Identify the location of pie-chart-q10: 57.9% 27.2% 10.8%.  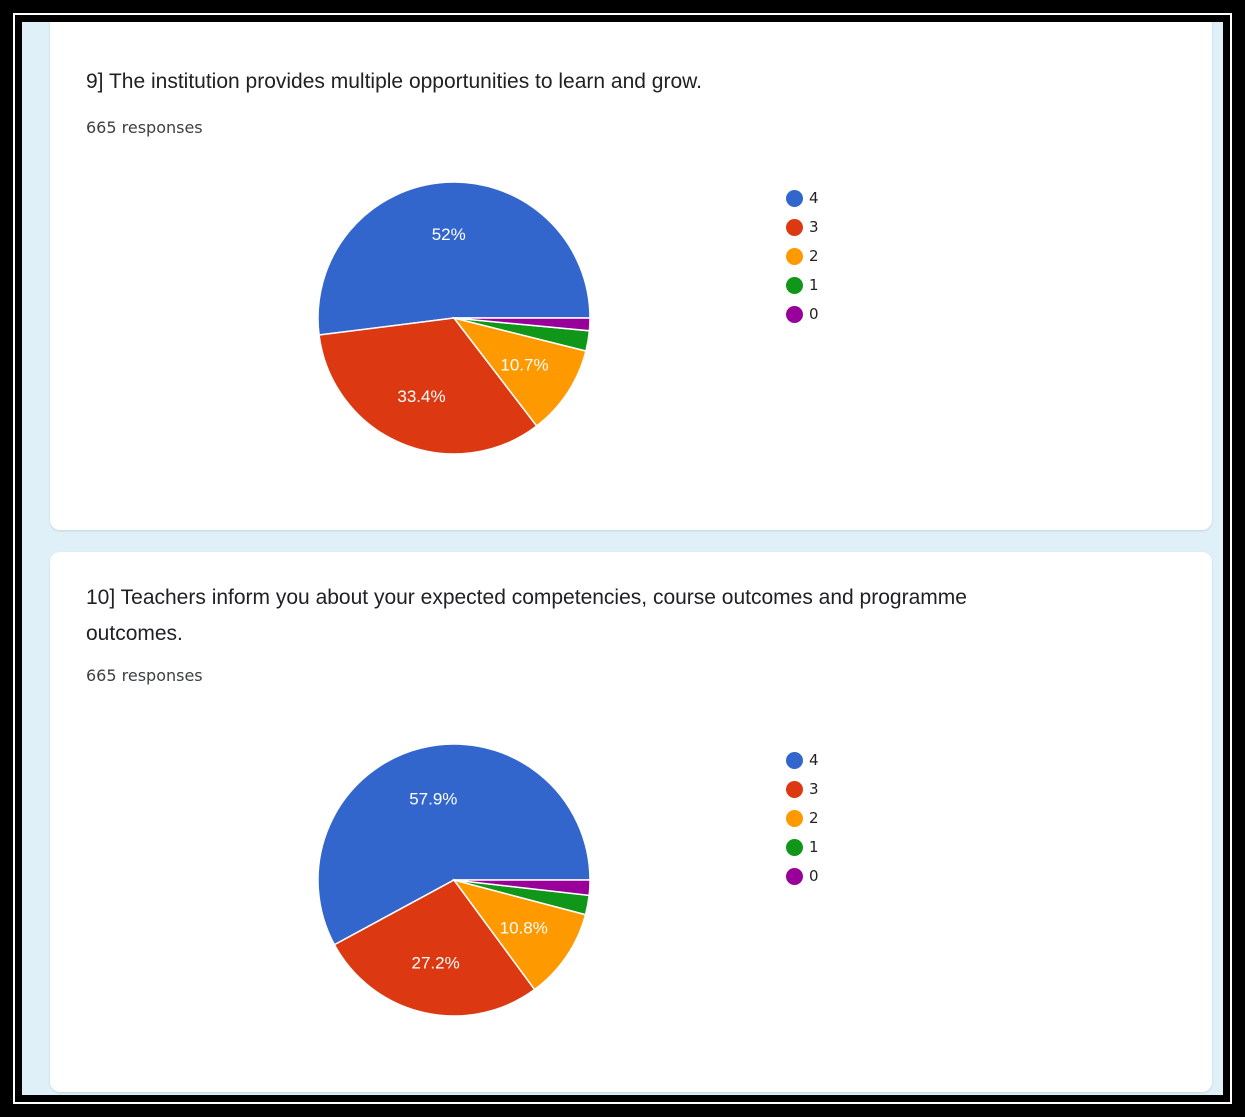
(454, 880).